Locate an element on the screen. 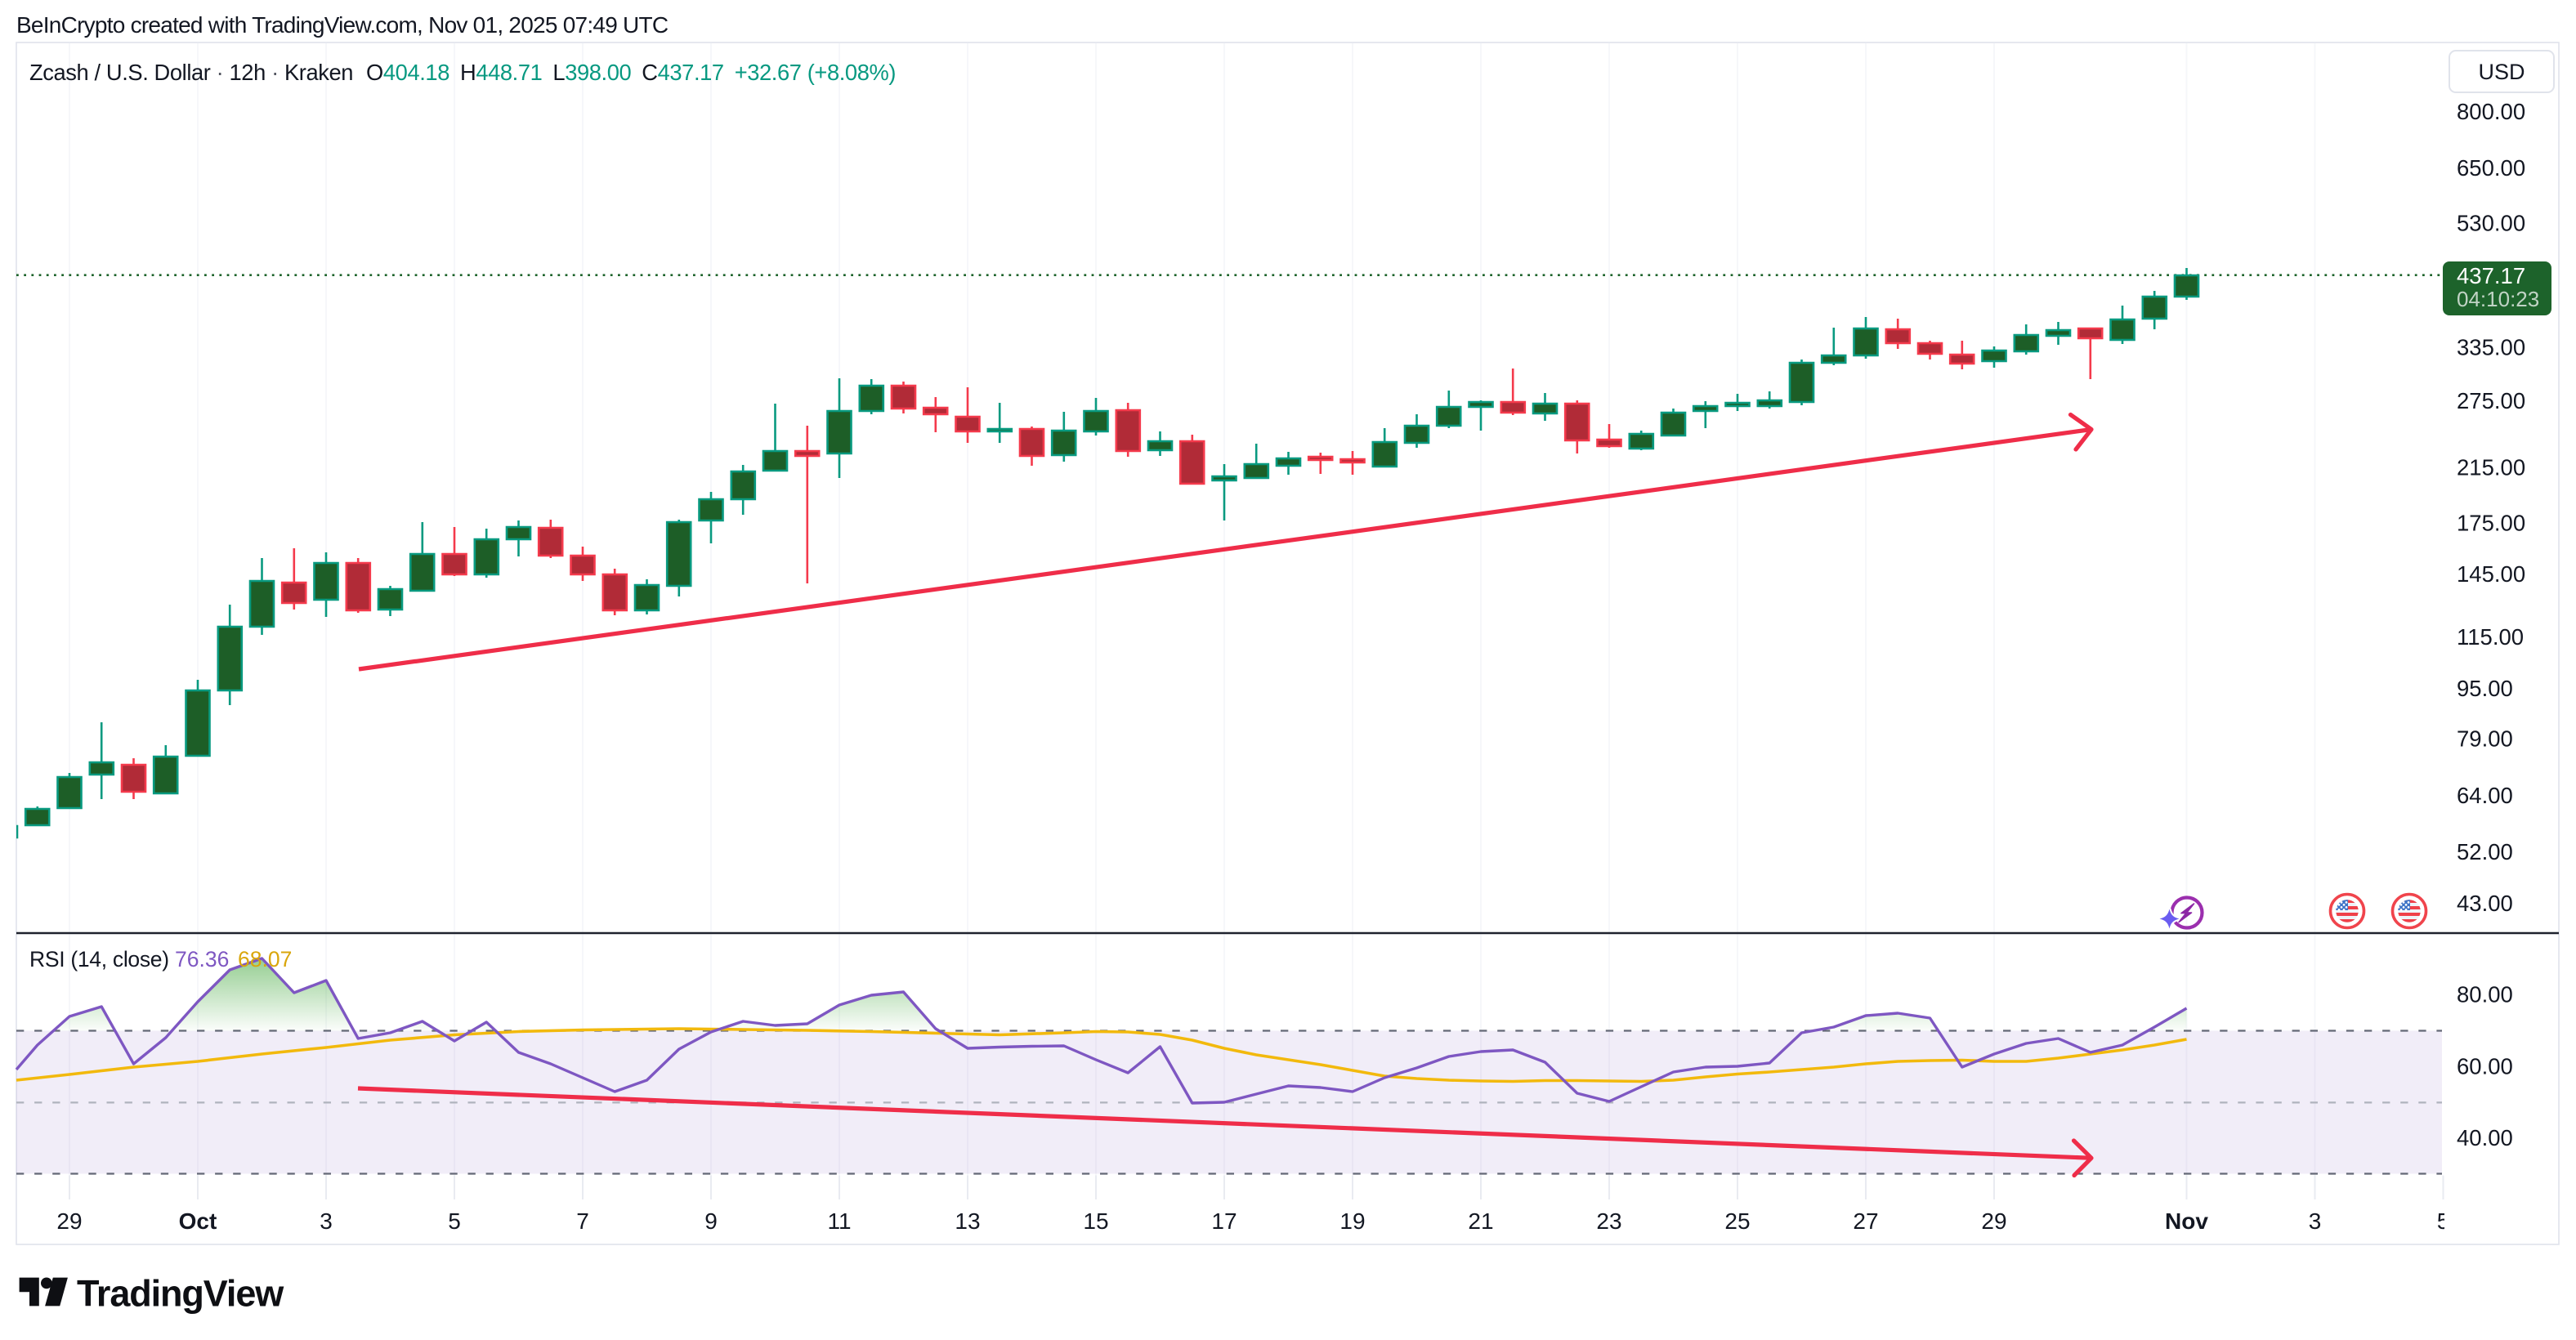  svg-text: 9 is located at coordinates (711, 1221).